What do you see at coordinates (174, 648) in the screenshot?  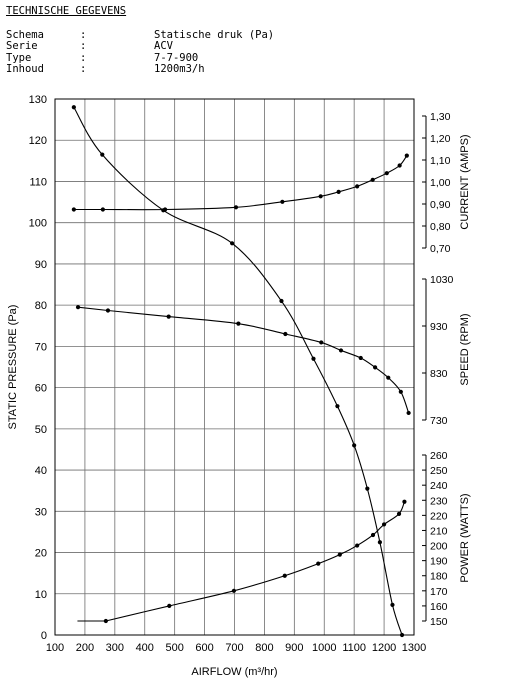 I see `x-tick-label: 500` at bounding box center [174, 648].